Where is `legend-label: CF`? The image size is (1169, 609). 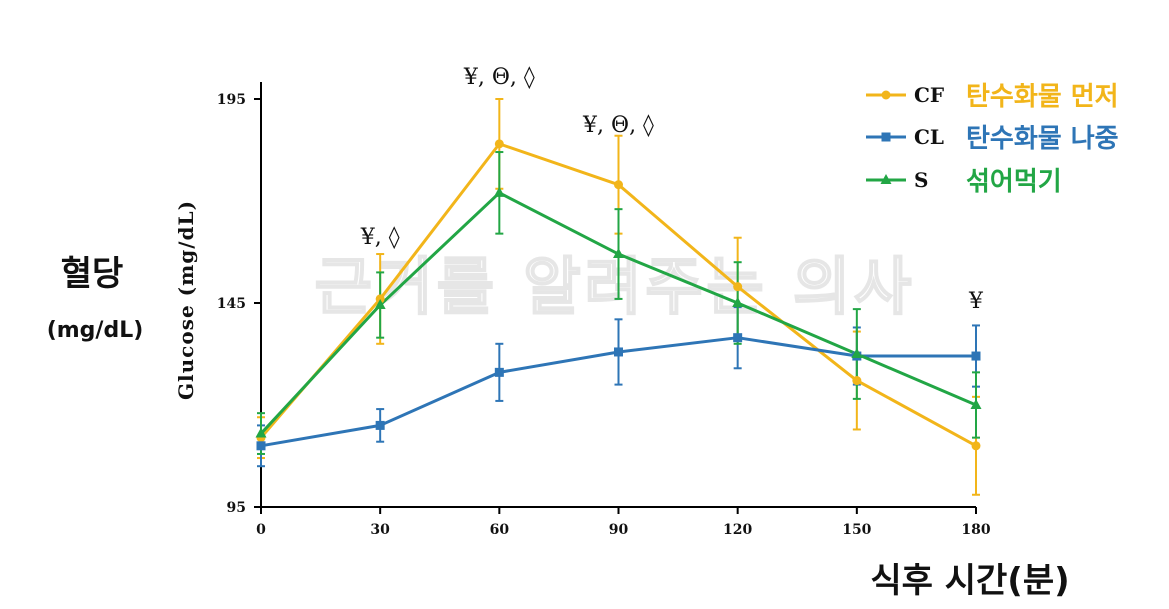
legend-label: CF is located at coordinates (929, 95).